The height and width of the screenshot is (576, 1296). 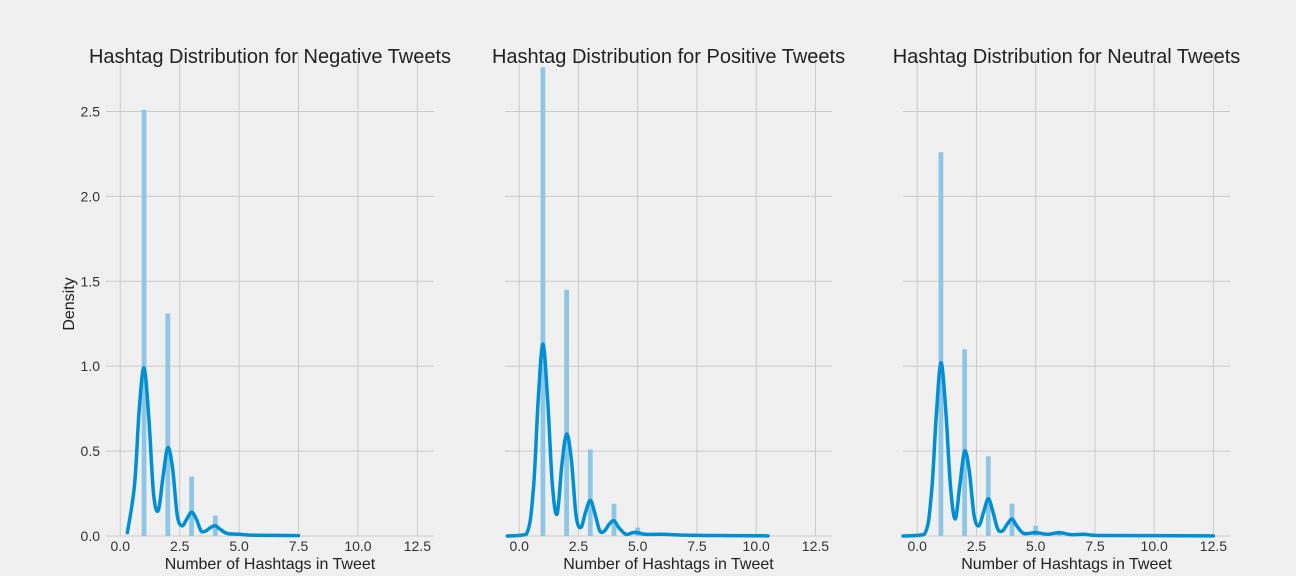 I want to click on y-tick-label: 2.0, so click(x=91, y=196).